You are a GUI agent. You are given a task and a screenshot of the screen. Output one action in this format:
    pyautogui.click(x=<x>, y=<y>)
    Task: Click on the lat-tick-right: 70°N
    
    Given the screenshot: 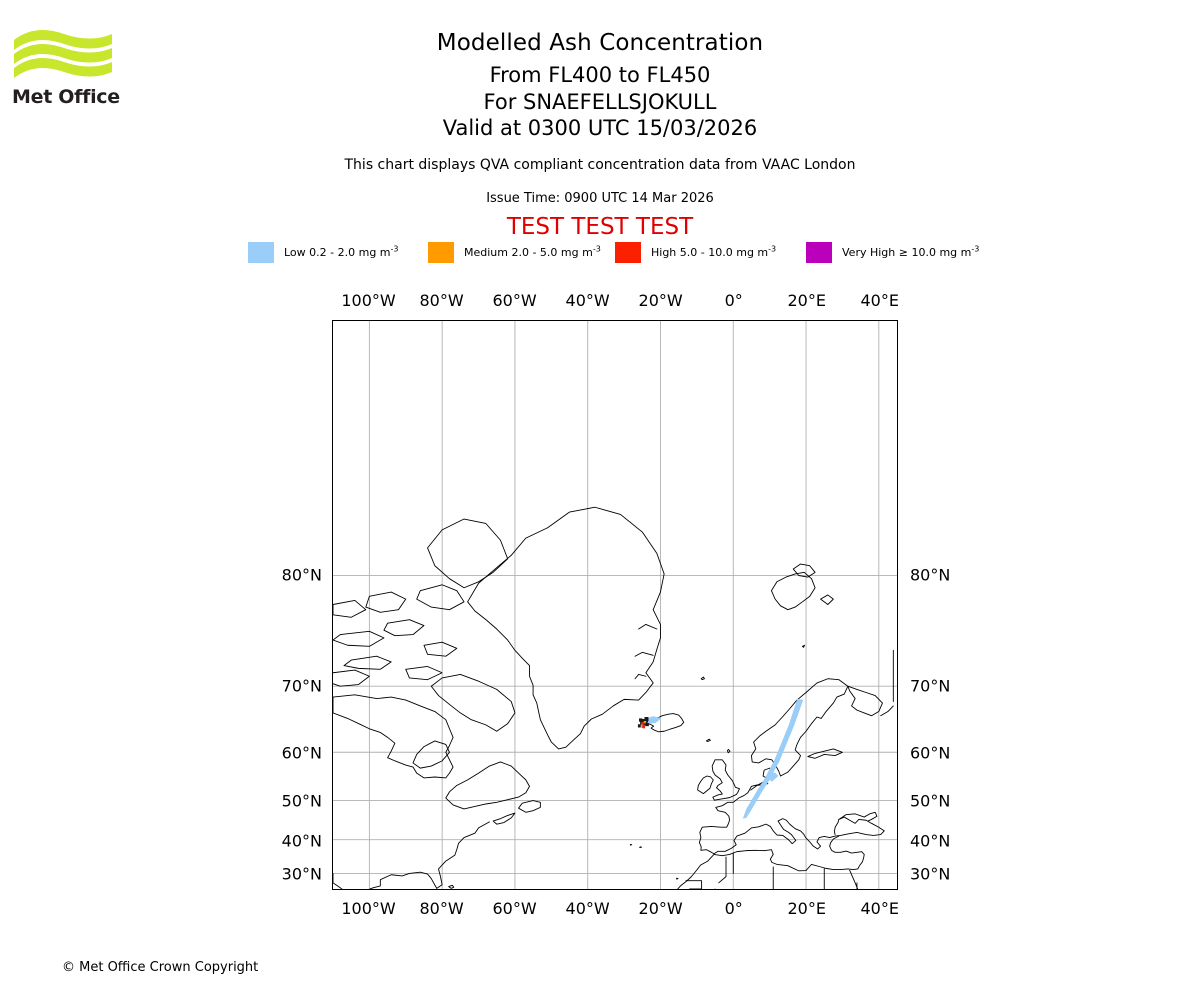 What is the action you would take?
    pyautogui.click(x=930, y=686)
    